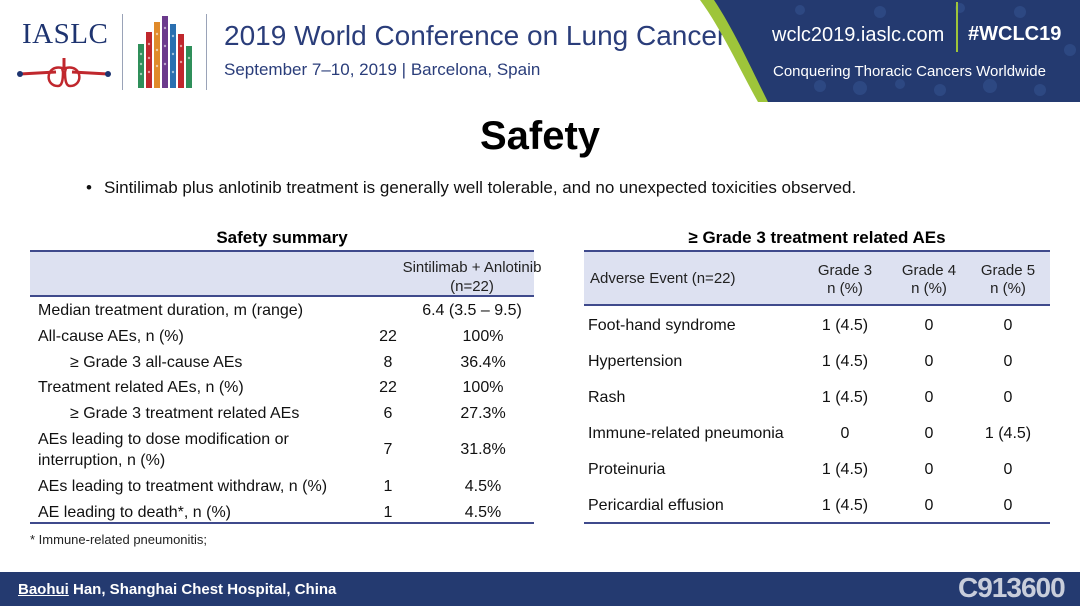 Image resolution: width=1080 pixels, height=606 pixels. I want to click on grade3-aes-title: ≥ Grade 3 treatment related AEs, so click(817, 237).